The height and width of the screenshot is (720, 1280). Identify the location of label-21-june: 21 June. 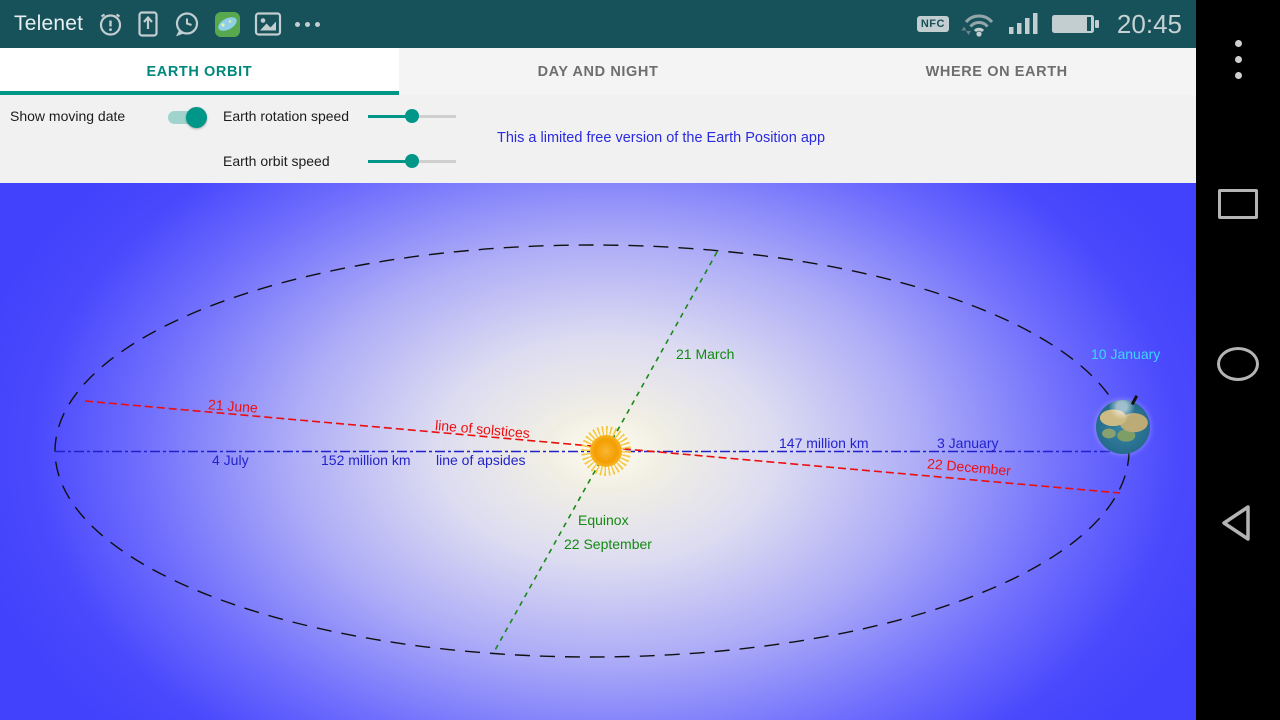
(233, 406).